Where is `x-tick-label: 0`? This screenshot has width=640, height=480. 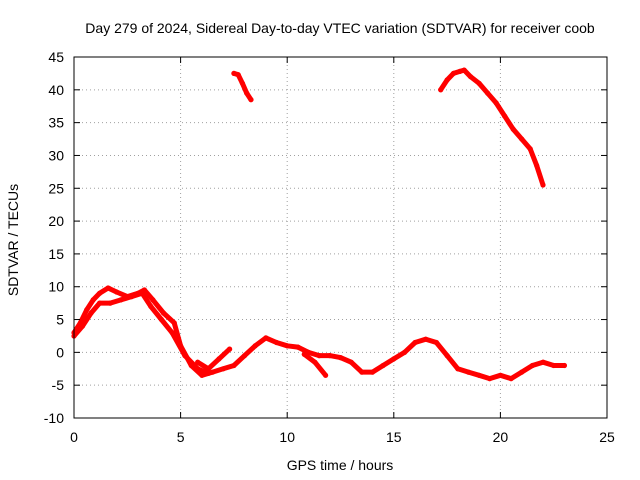
x-tick-label: 0 is located at coordinates (74, 437).